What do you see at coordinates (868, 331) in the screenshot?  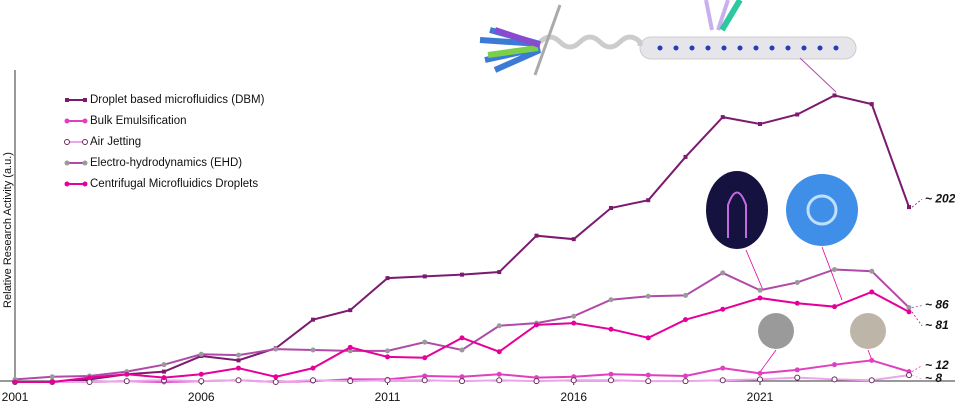 I see `emulsion` at bounding box center [868, 331].